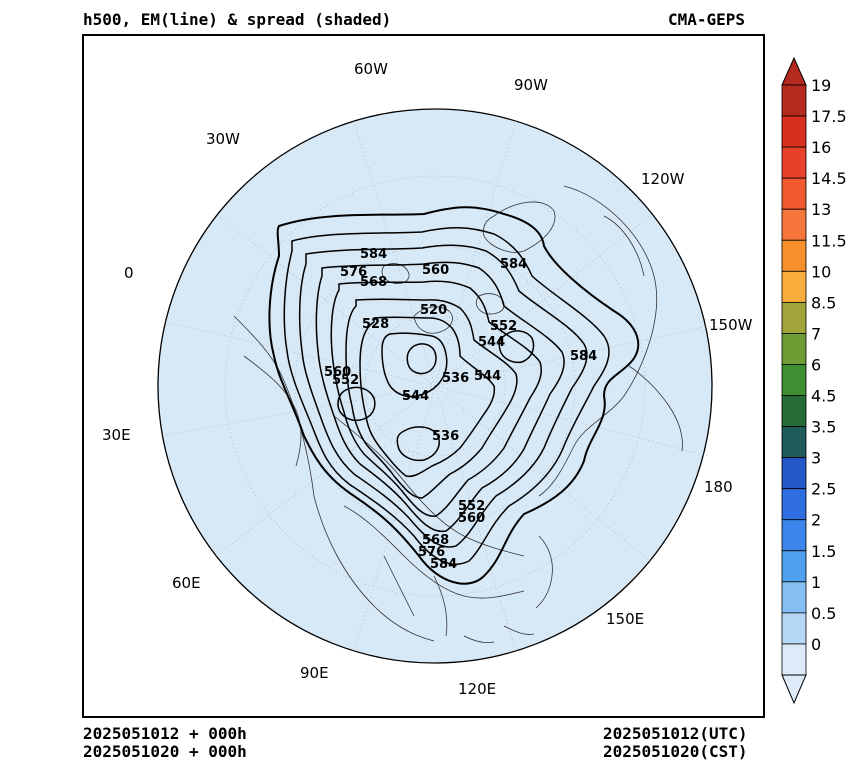 The image size is (859, 776). What do you see at coordinates (731, 325) in the screenshot?
I see `lon-label-150w: 150W` at bounding box center [731, 325].